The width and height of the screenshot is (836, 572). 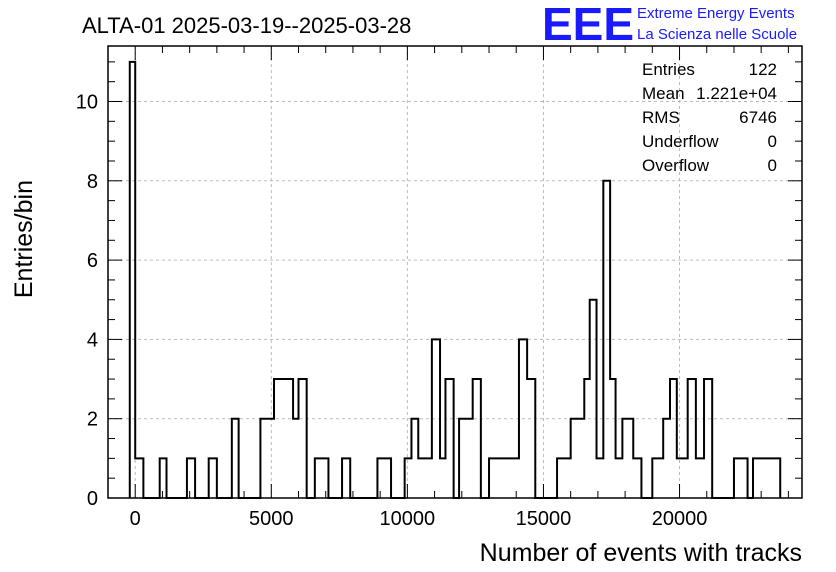 I want to click on logo-line2: La Scienza nelle Scuole, so click(x=717, y=34).